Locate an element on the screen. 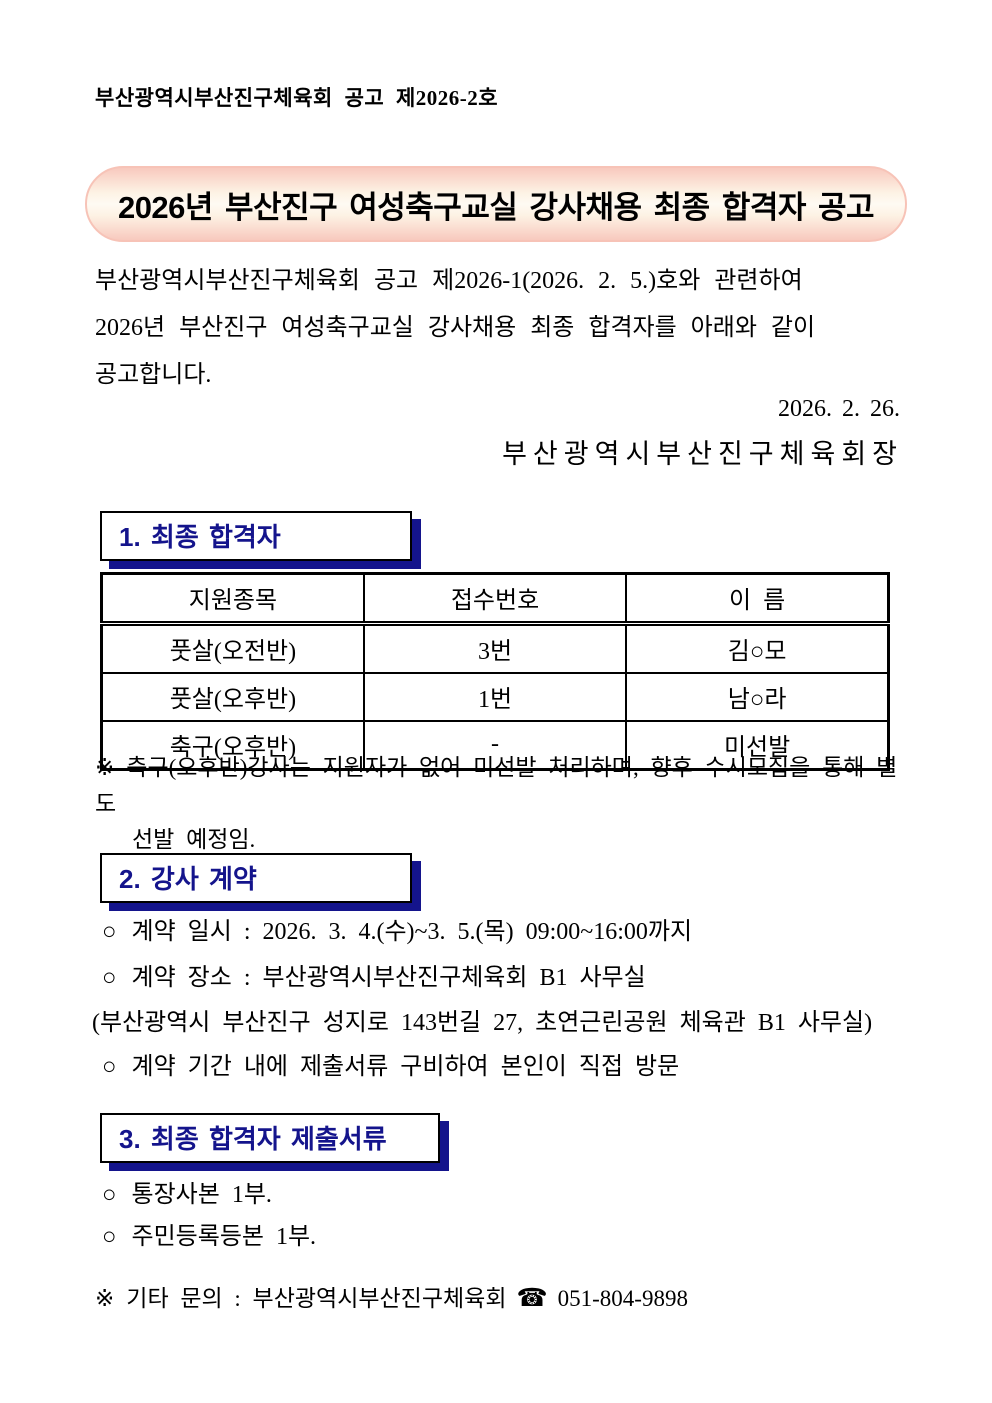 The image size is (992, 1403). column-header-receipt-number: 접수번호 is located at coordinates (495, 599).